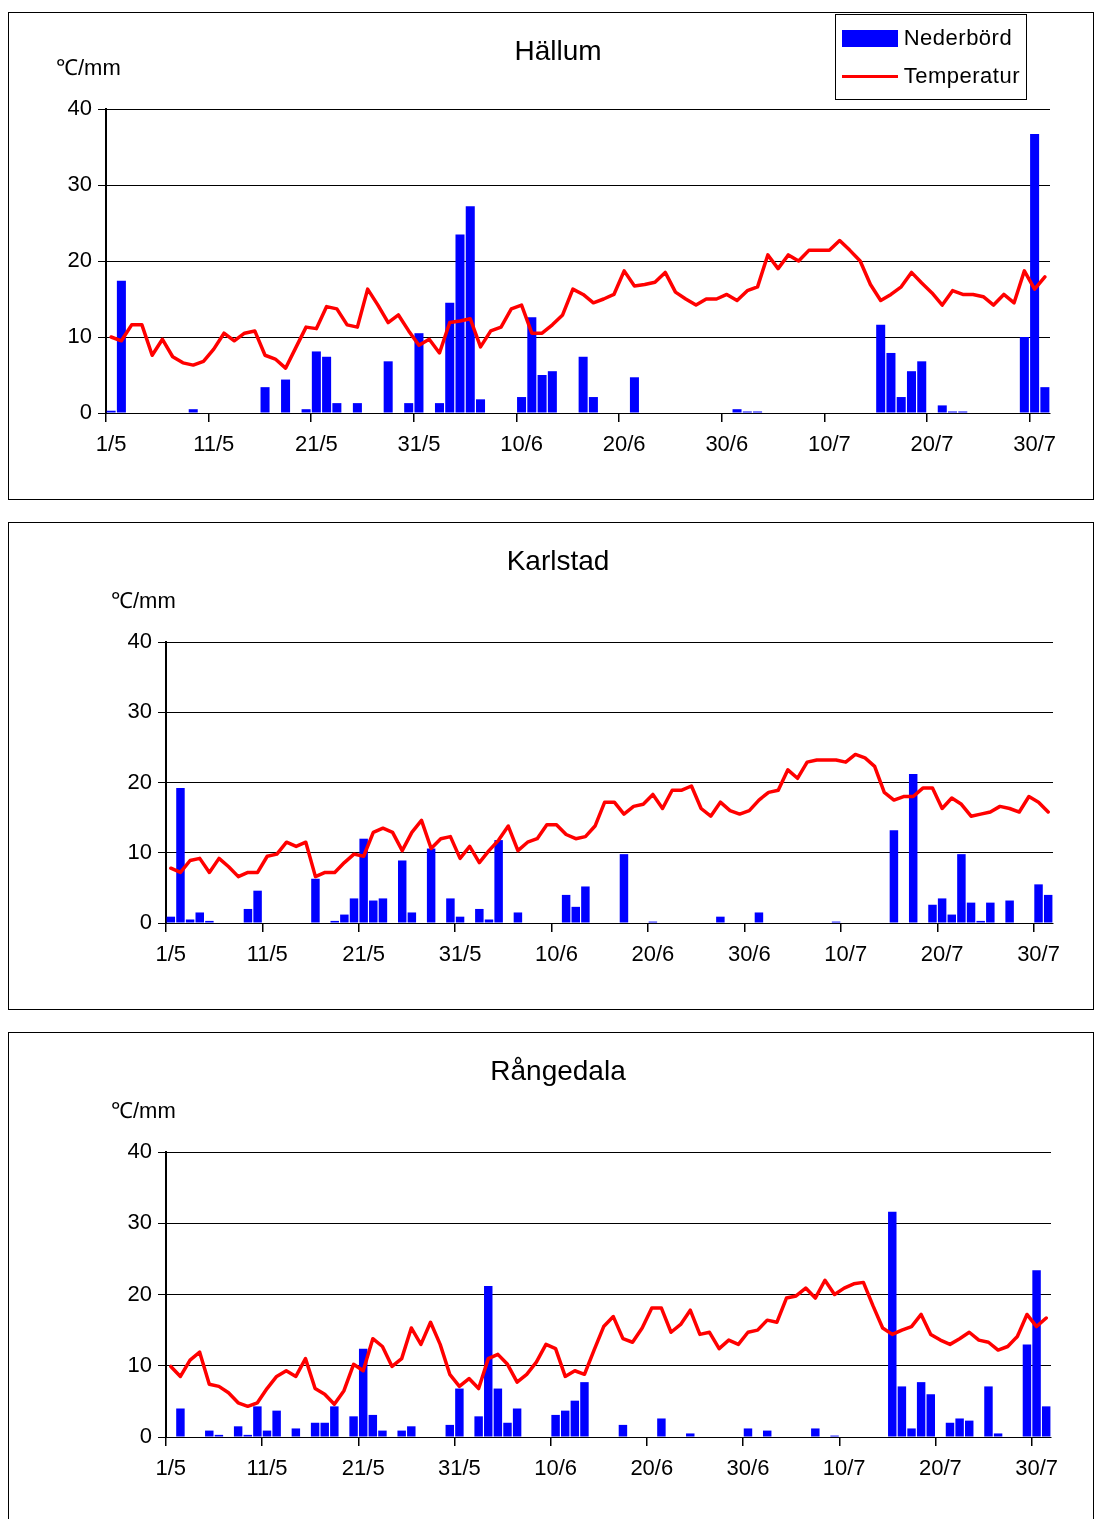 This screenshot has height=1519, width=1094. I want to click on legend-label: Nederbörd, so click(958, 38).